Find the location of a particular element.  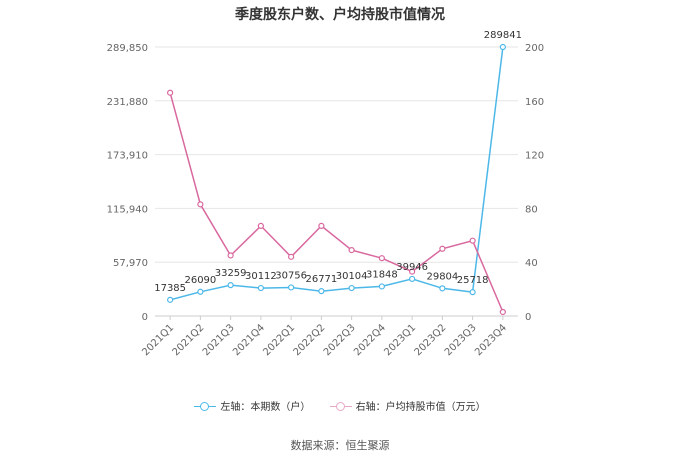

legend: 左轴：本期数（户） 右轴：户均持股市值（万元） is located at coordinates (340, 406).